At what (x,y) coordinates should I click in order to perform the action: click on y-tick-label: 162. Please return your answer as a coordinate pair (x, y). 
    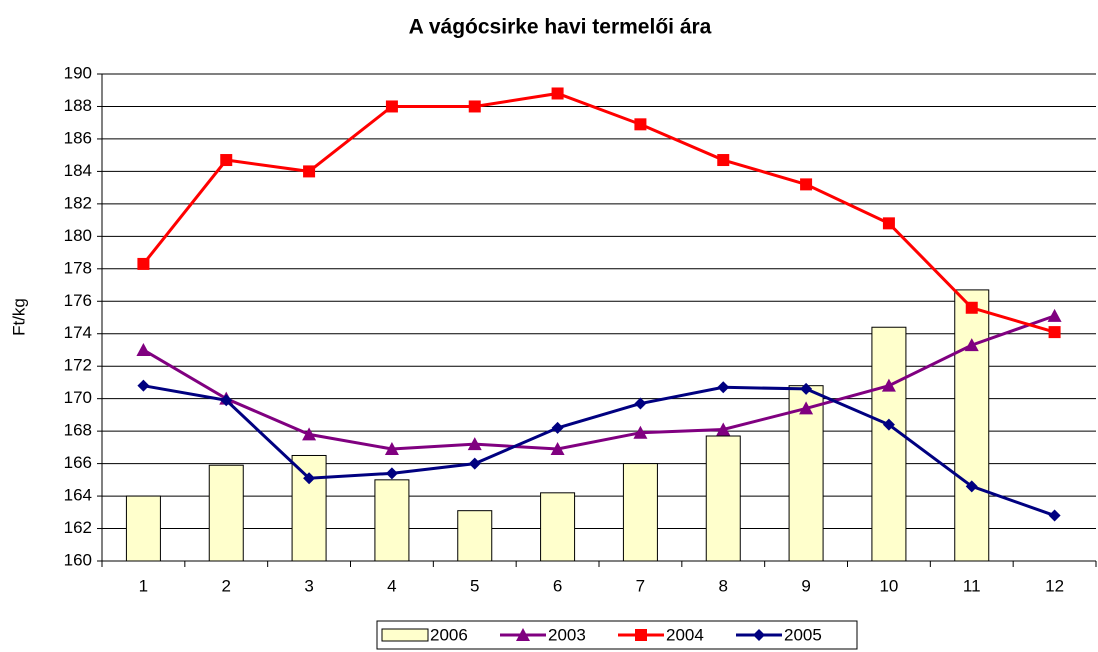
    Looking at the image, I should click on (78, 527).